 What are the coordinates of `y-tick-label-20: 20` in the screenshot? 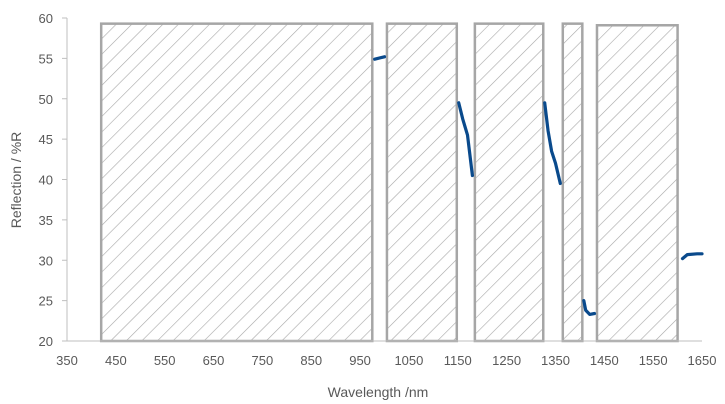 It's located at (46, 341).